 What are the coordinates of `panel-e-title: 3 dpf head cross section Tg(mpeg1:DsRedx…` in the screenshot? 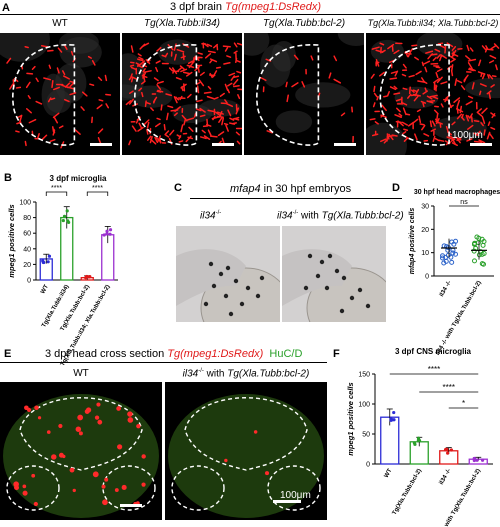 It's located at (173, 354).